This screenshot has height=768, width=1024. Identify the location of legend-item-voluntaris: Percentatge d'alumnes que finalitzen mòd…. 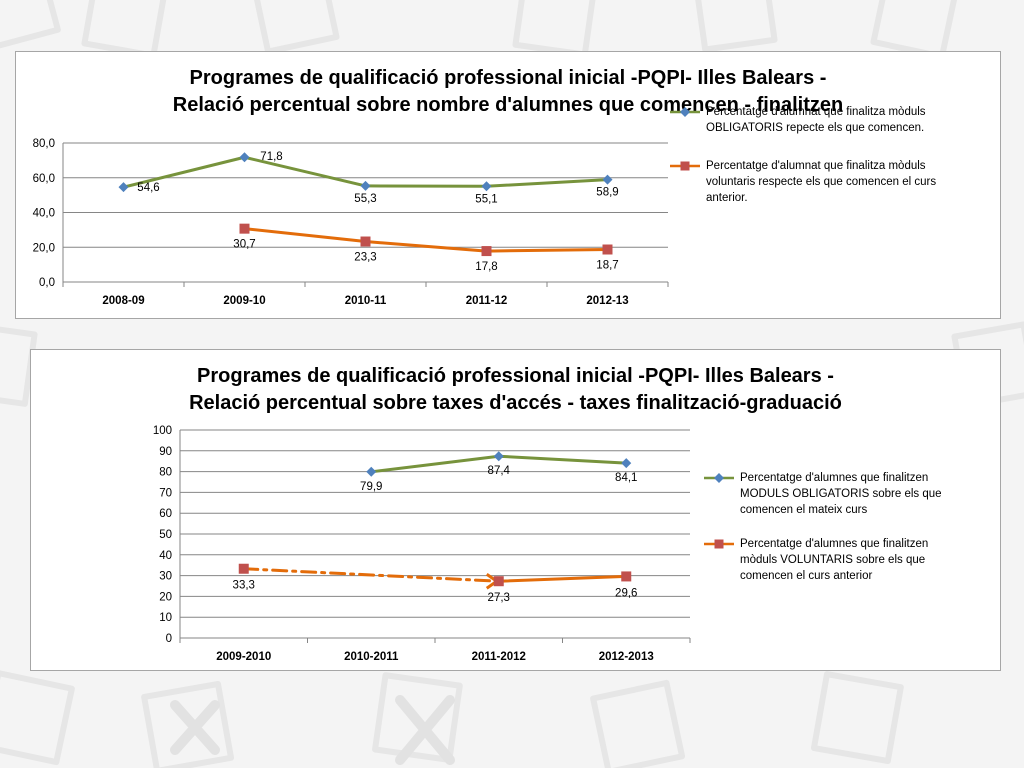
(847, 560).